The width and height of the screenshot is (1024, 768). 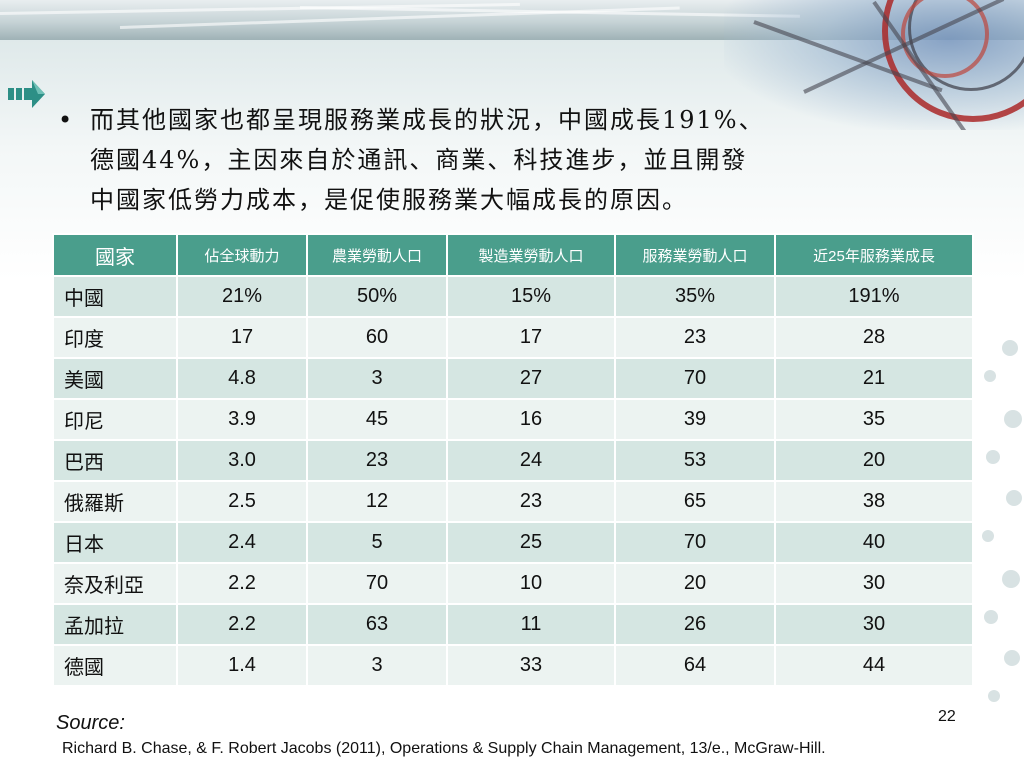 I want to click on bullet-line-1: 而其他國家也都呈現服務業成長的狀況，中國成長191%、, so click(x=427, y=120).